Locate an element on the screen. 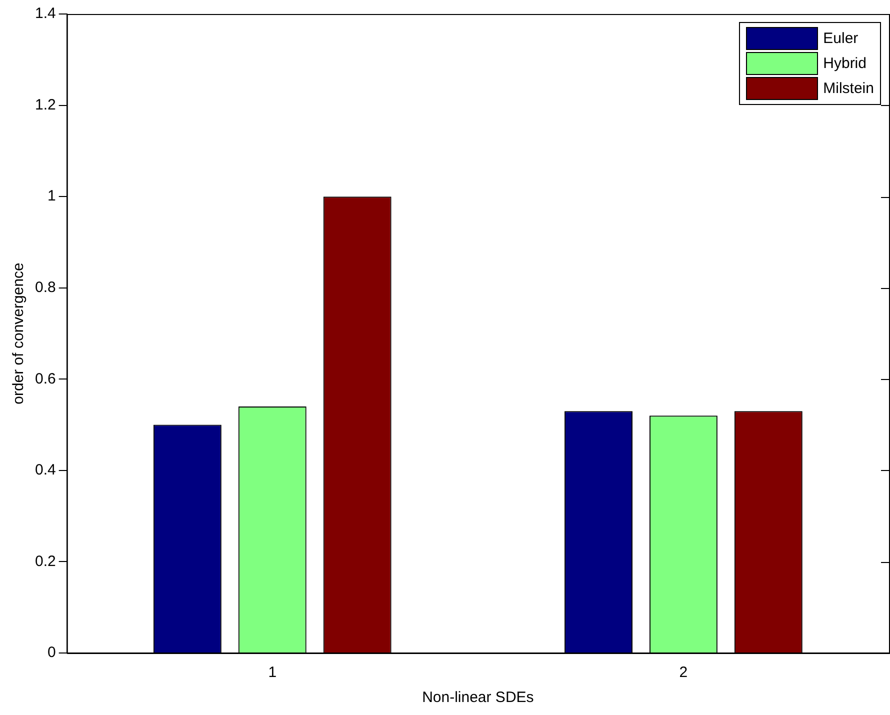 The image size is (890, 715). y-tick-label: 1 is located at coordinates (52, 196).